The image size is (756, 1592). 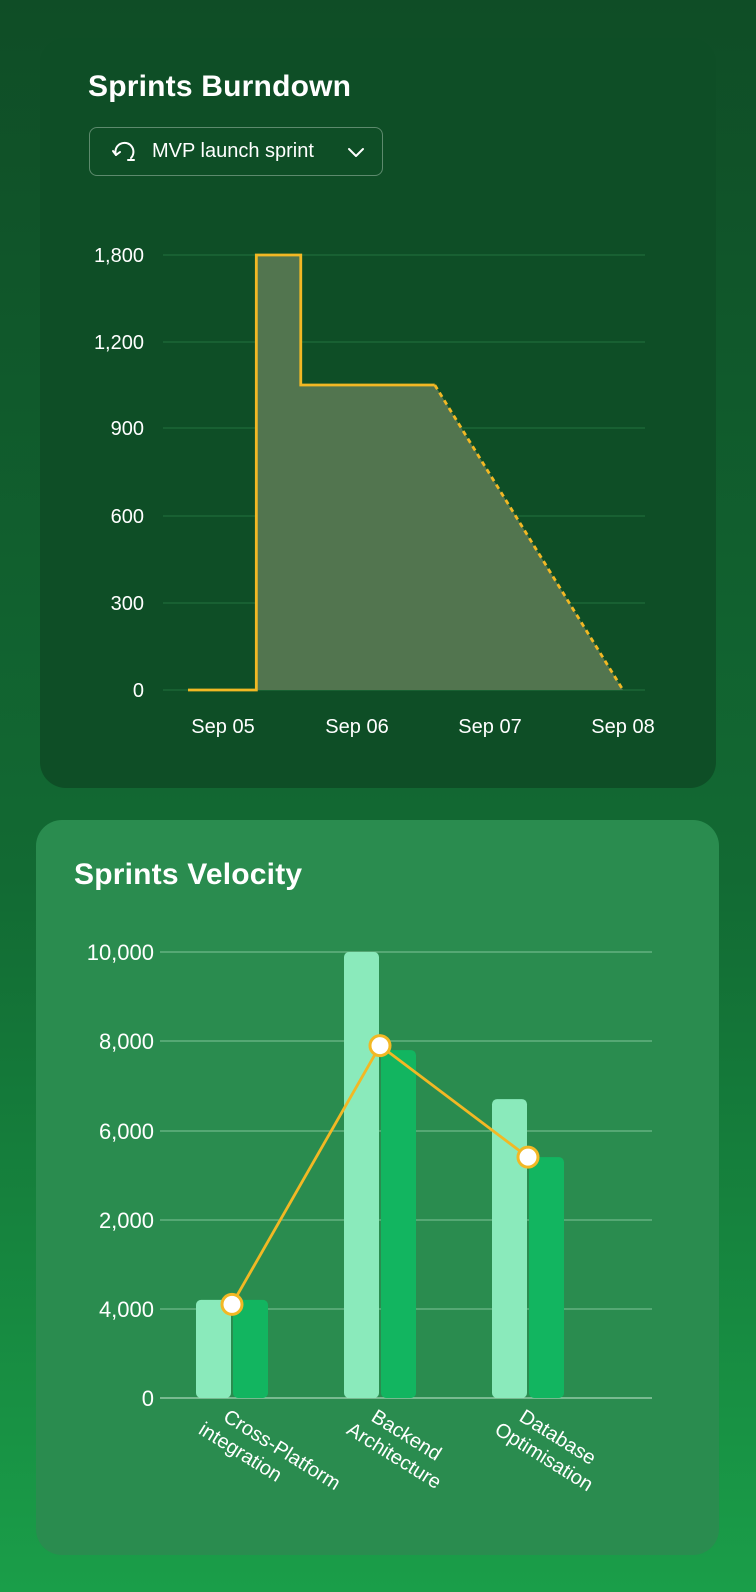 What do you see at coordinates (220, 86) in the screenshot?
I see `burndown-title: Sprints Burndown` at bounding box center [220, 86].